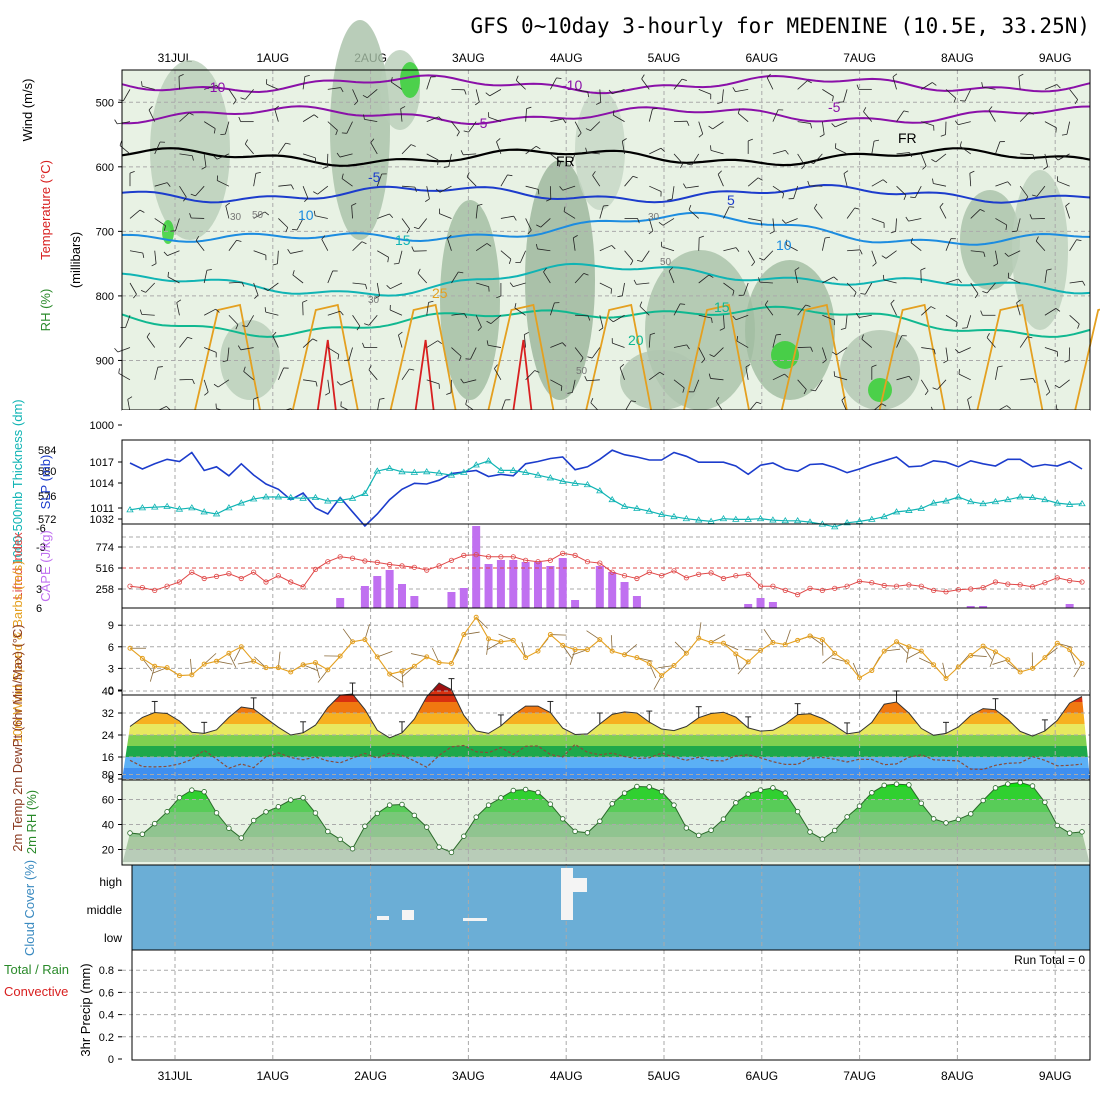  I want to click on y-tick-label: 40, so click(108, 692).